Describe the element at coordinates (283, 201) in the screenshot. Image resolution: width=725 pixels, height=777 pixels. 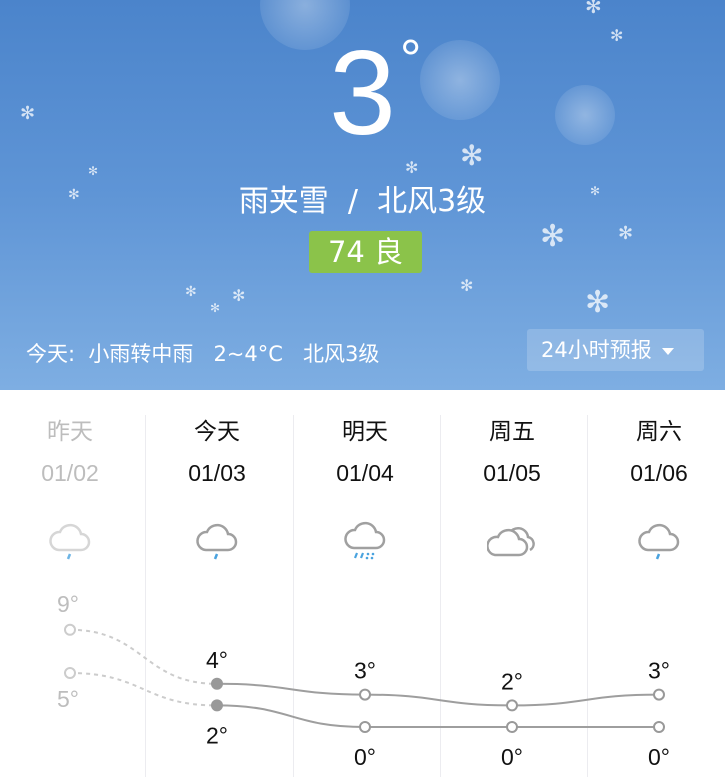
I see `weather-condition: 雨夹雪` at that location.